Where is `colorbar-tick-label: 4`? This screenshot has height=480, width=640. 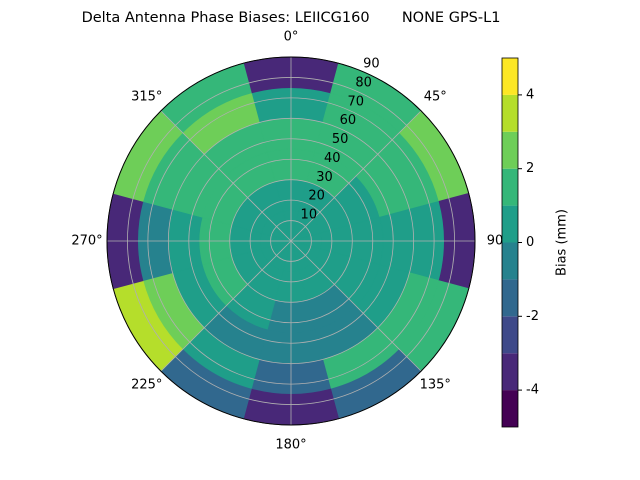 colorbar-tick-label: 4 is located at coordinates (530, 94).